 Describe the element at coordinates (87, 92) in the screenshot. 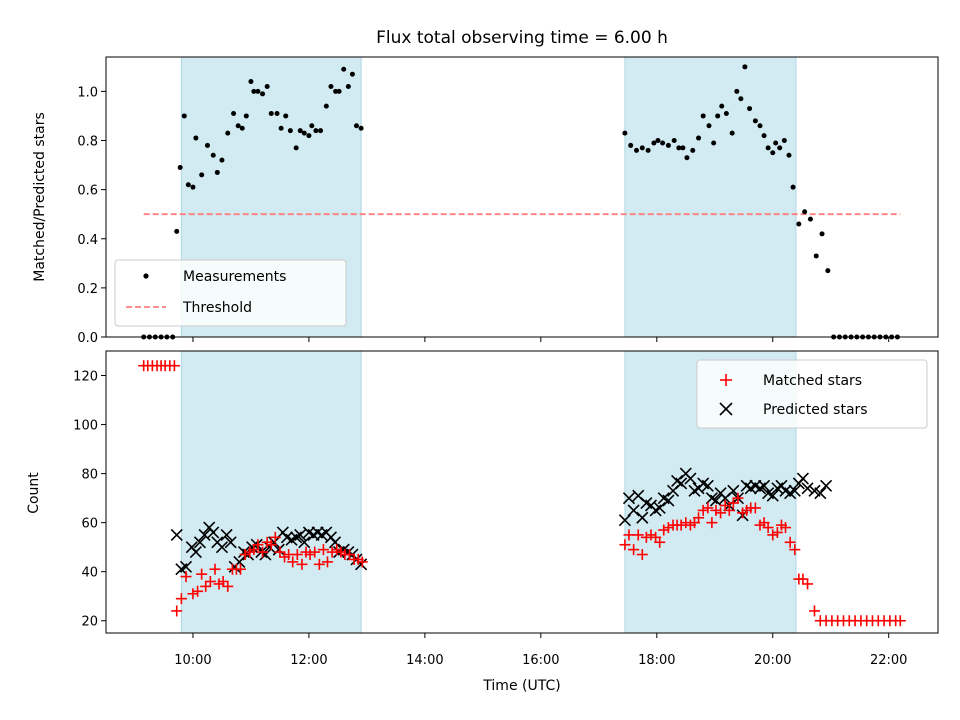

I see `top-y-tick-label: 1.0` at that location.